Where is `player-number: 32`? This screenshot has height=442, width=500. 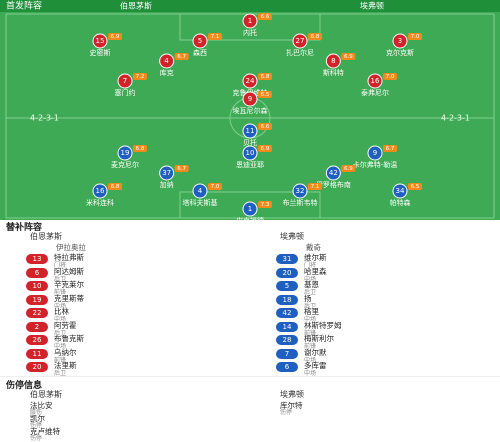 player-number: 32 is located at coordinates (300, 191).